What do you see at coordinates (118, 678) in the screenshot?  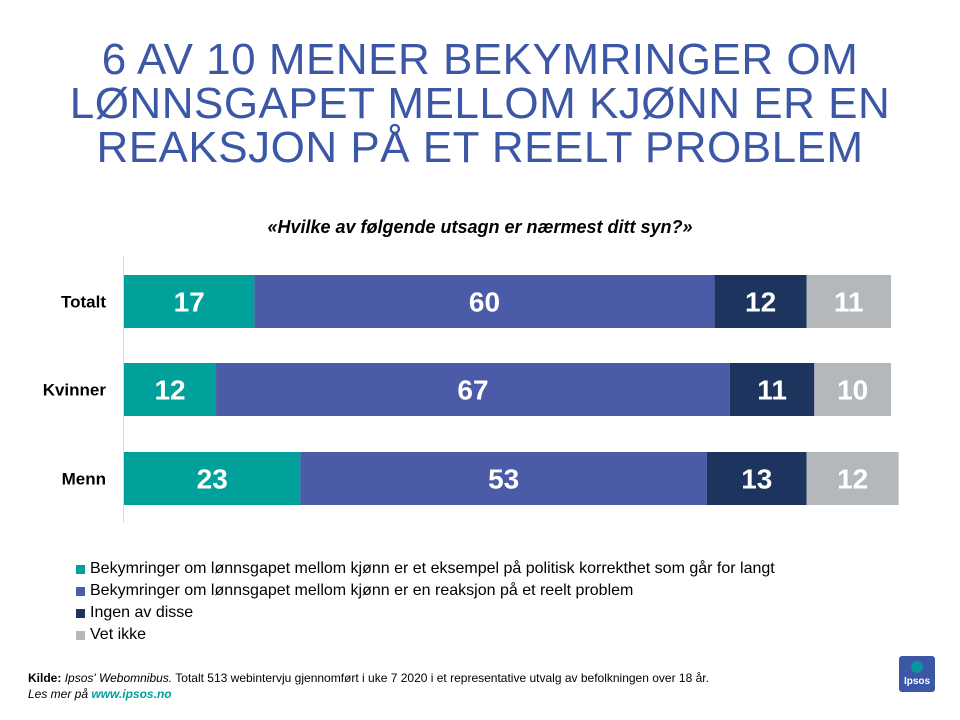 I see `source-publication: Ipsos' Webomnibus.` at bounding box center [118, 678].